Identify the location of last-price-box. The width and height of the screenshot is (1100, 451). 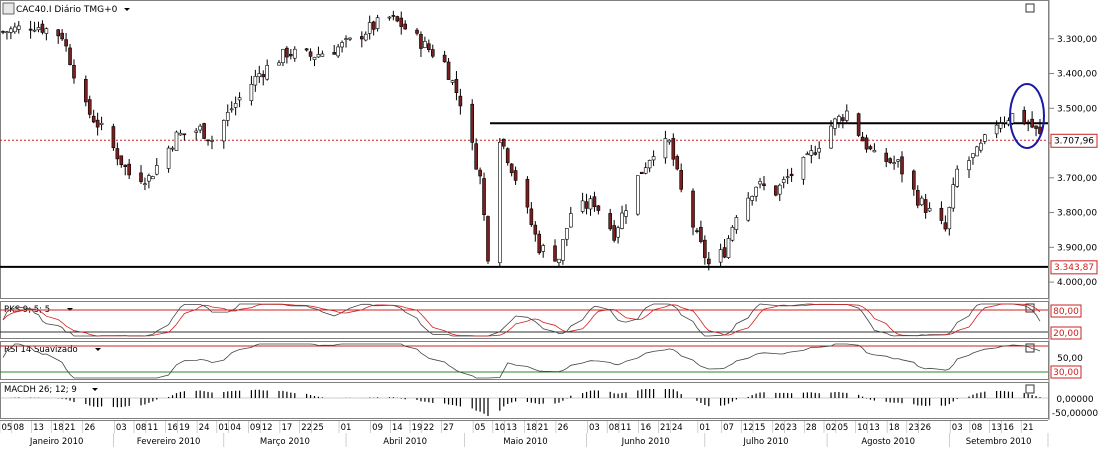
(1074, 140).